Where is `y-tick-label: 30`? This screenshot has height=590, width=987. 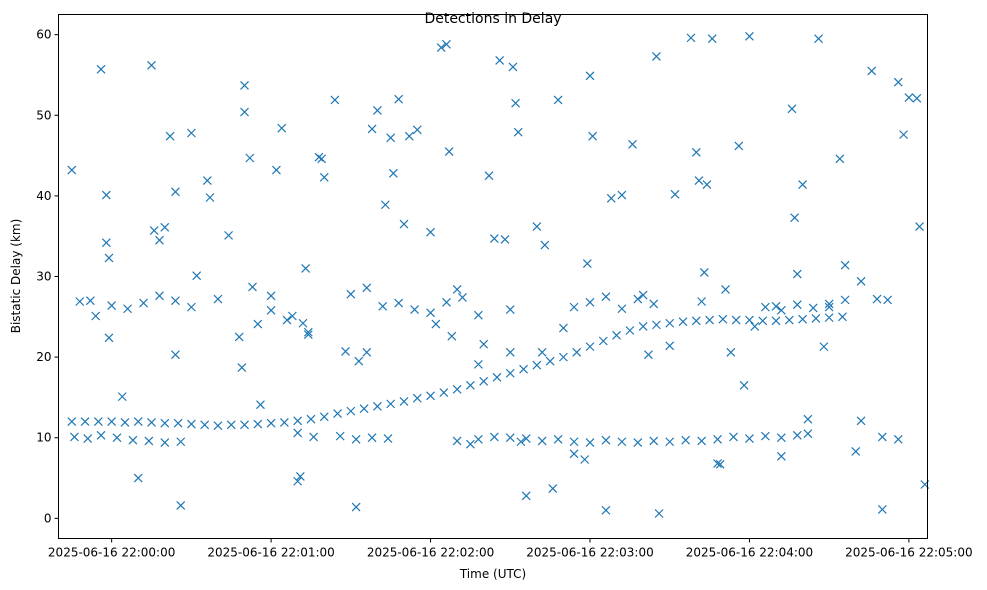 y-tick-label: 30 is located at coordinates (43, 277).